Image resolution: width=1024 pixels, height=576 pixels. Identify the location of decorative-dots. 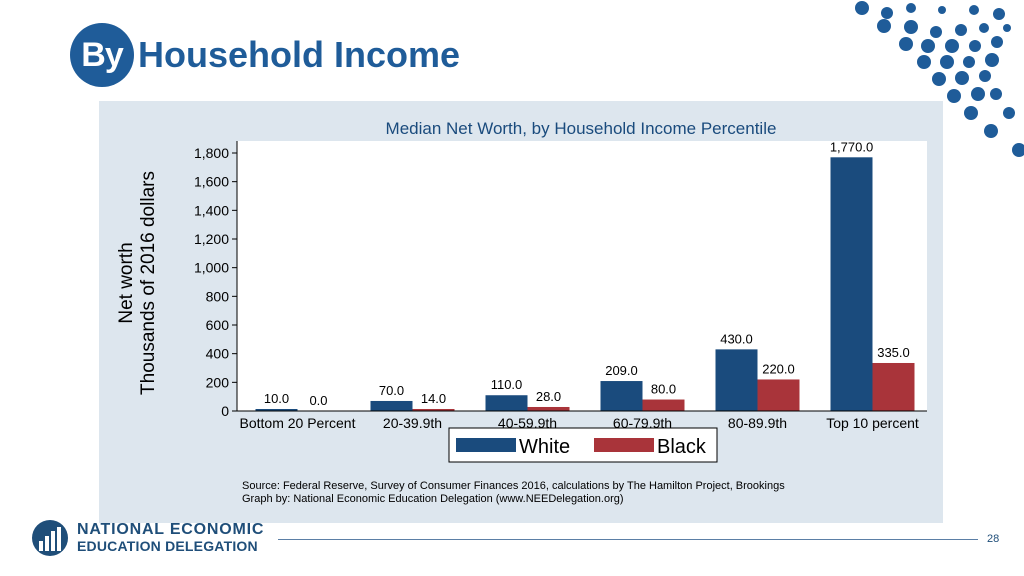
(939, 79).